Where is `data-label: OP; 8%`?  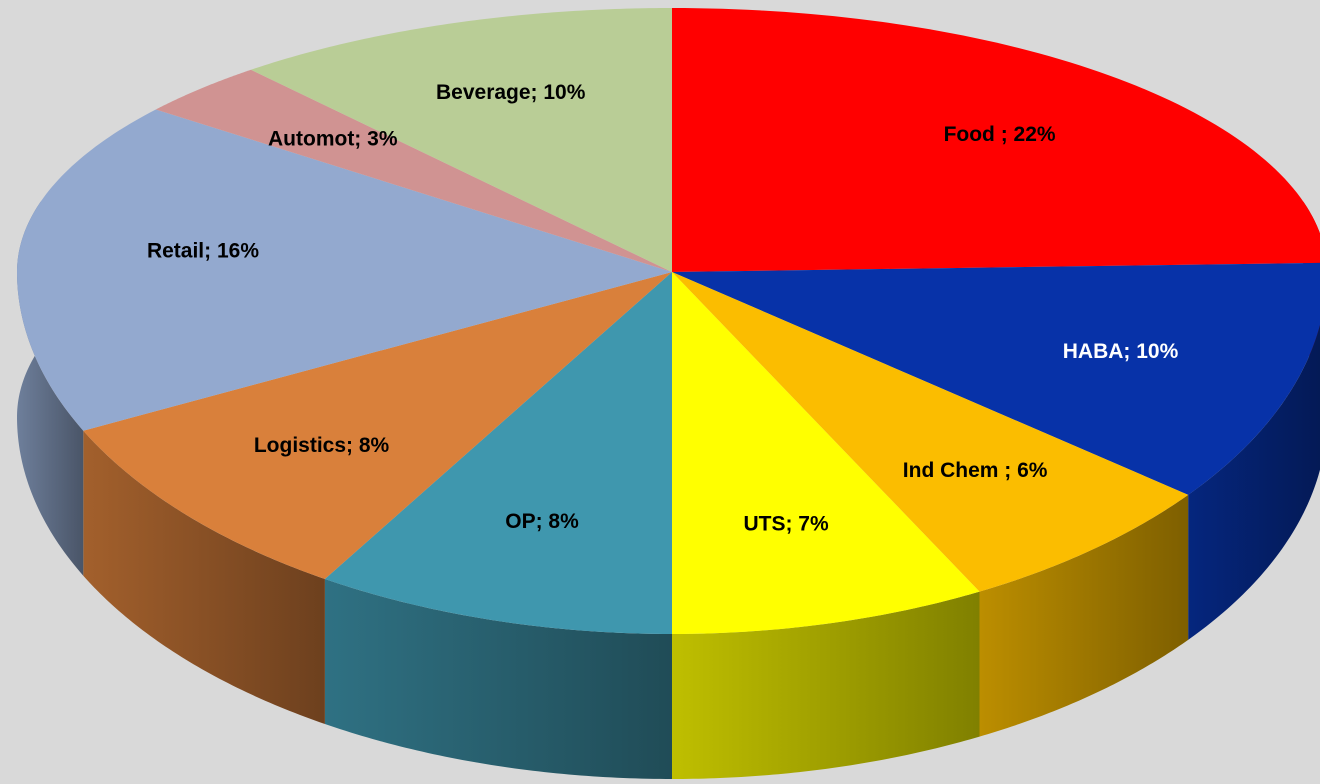 data-label: OP; 8% is located at coordinates (542, 521).